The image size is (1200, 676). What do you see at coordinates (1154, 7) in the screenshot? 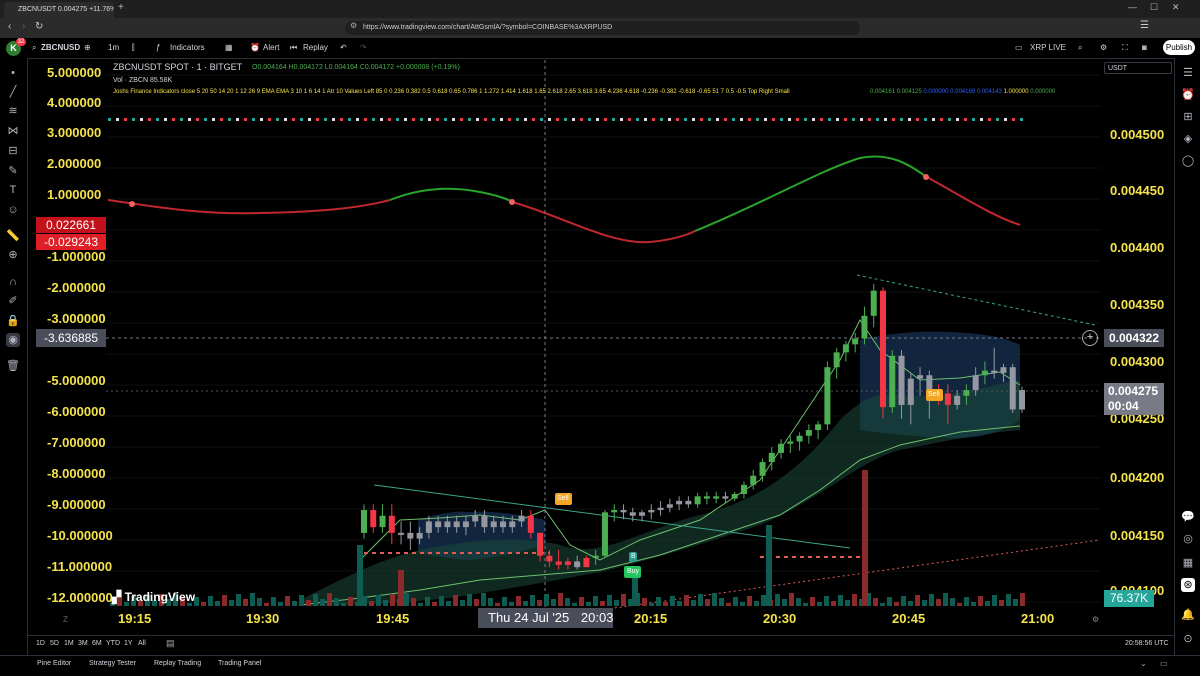
I see `maximize-icon: ☐` at bounding box center [1154, 7].